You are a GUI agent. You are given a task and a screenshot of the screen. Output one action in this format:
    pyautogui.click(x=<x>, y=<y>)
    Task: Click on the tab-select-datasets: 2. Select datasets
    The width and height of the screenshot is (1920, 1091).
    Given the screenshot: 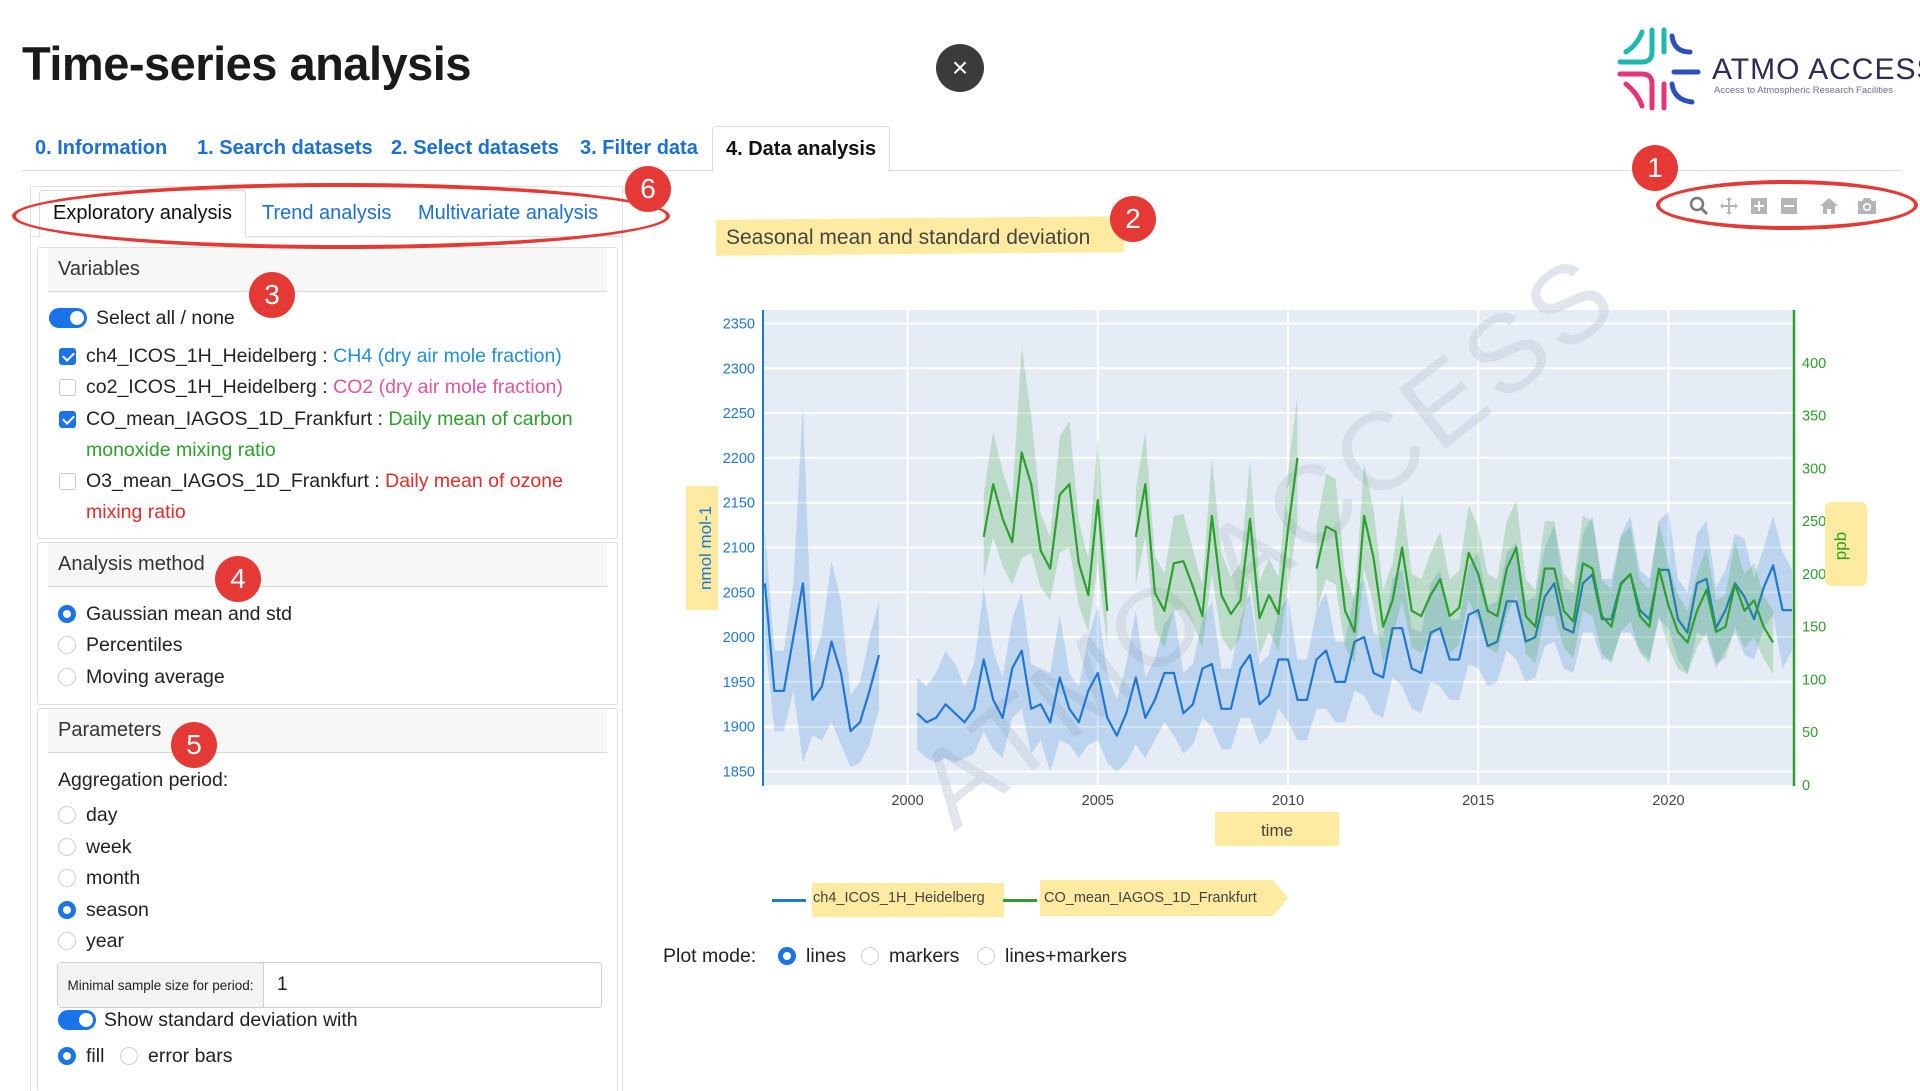 What is the action you would take?
    pyautogui.click(x=475, y=148)
    